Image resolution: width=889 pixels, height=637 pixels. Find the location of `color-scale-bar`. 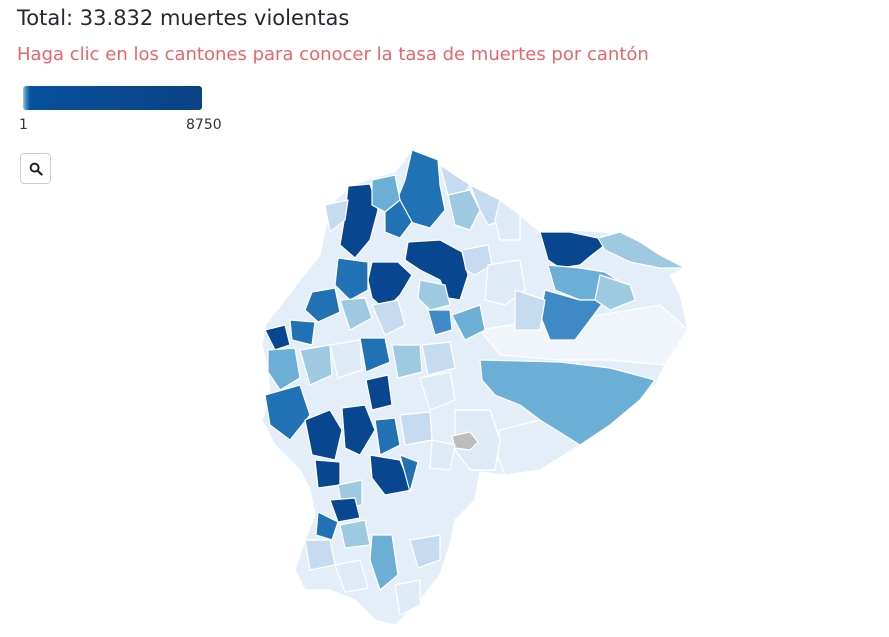

color-scale-bar is located at coordinates (112, 98).